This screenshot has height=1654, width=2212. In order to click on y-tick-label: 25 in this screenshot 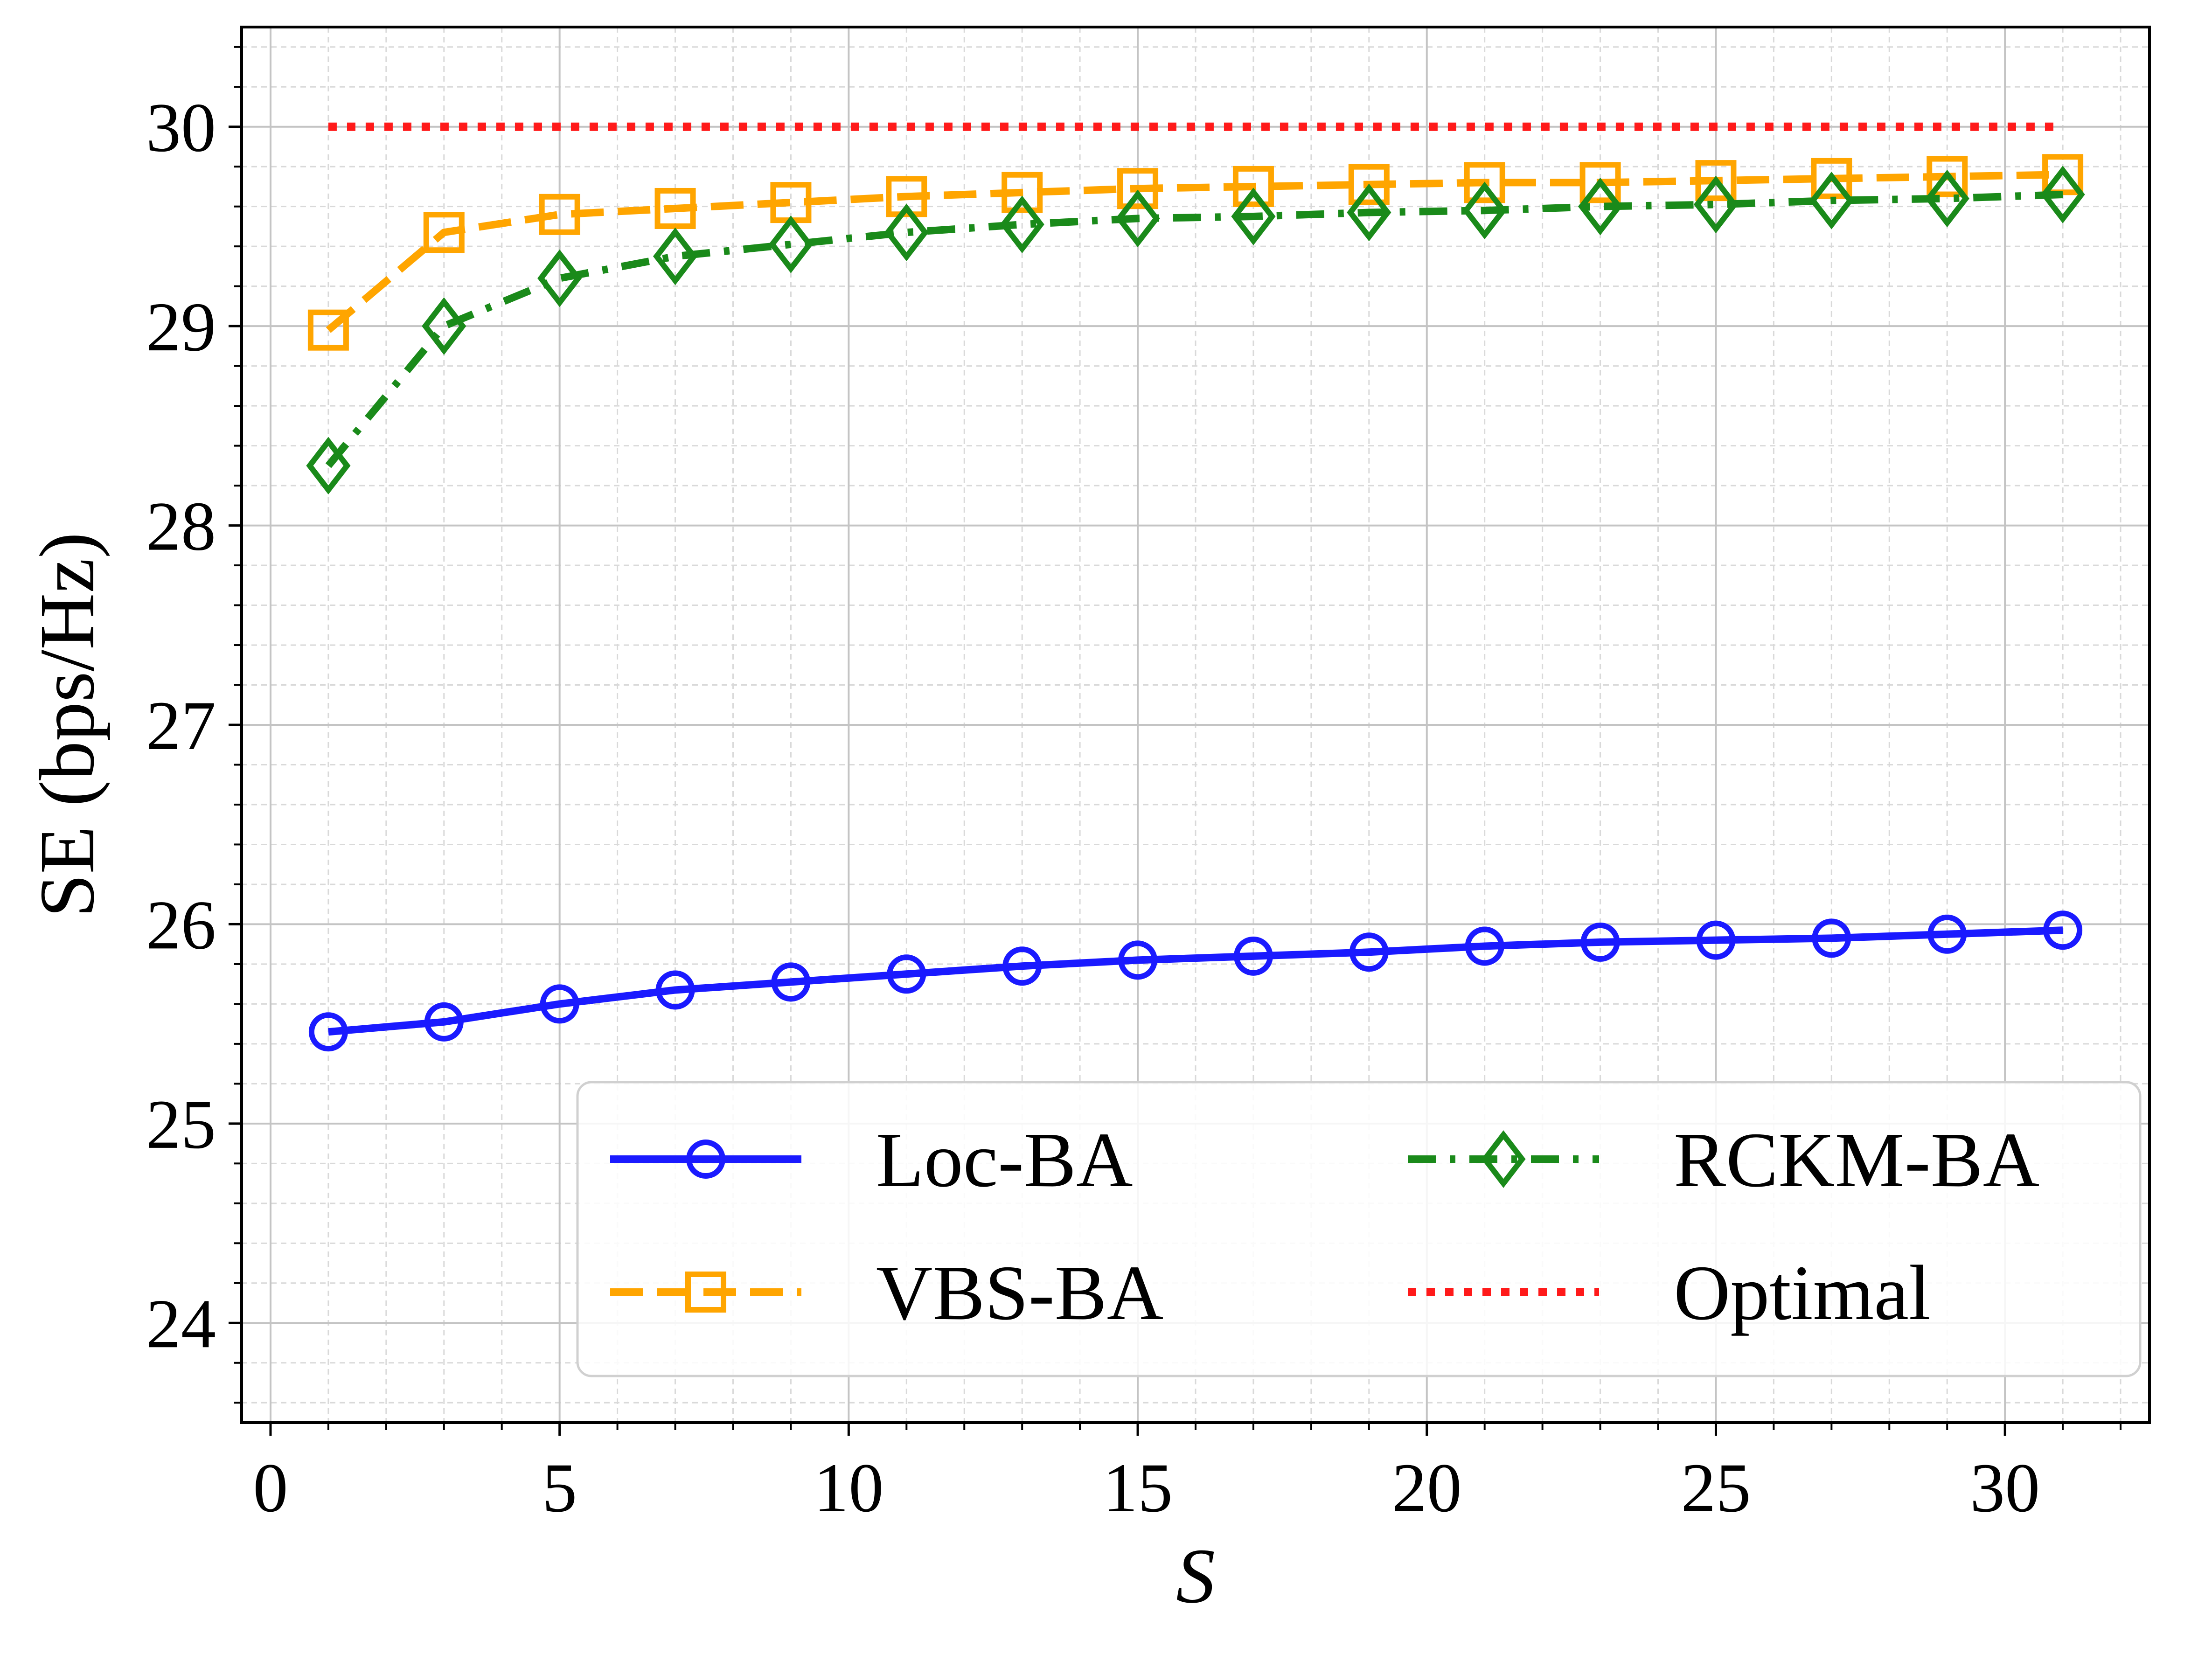, I will do `click(181, 1124)`.